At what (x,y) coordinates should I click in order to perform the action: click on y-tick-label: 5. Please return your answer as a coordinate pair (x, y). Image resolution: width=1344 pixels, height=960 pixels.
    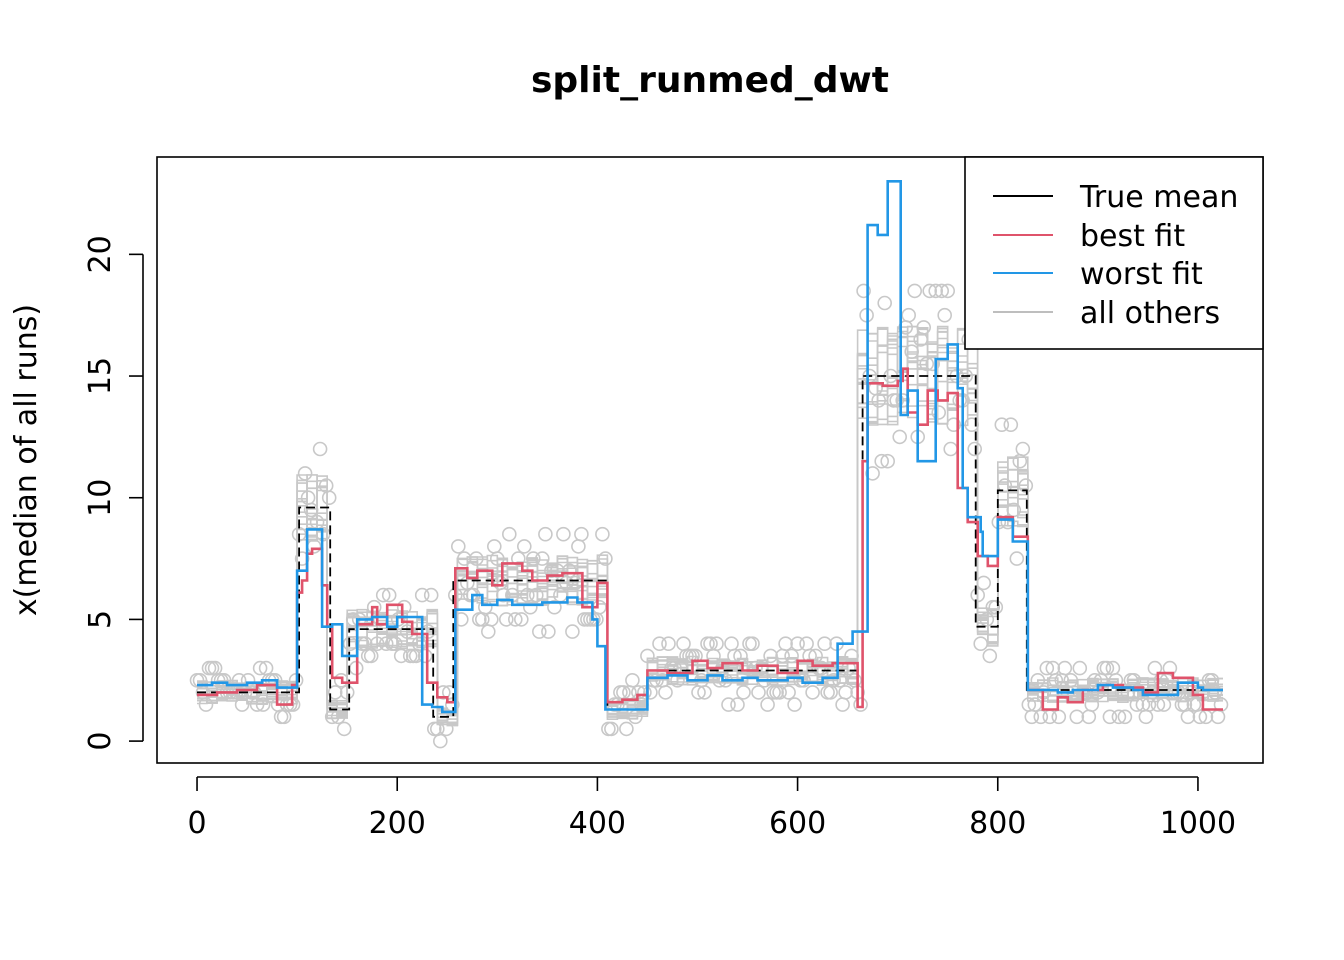
    Looking at the image, I should click on (100, 619).